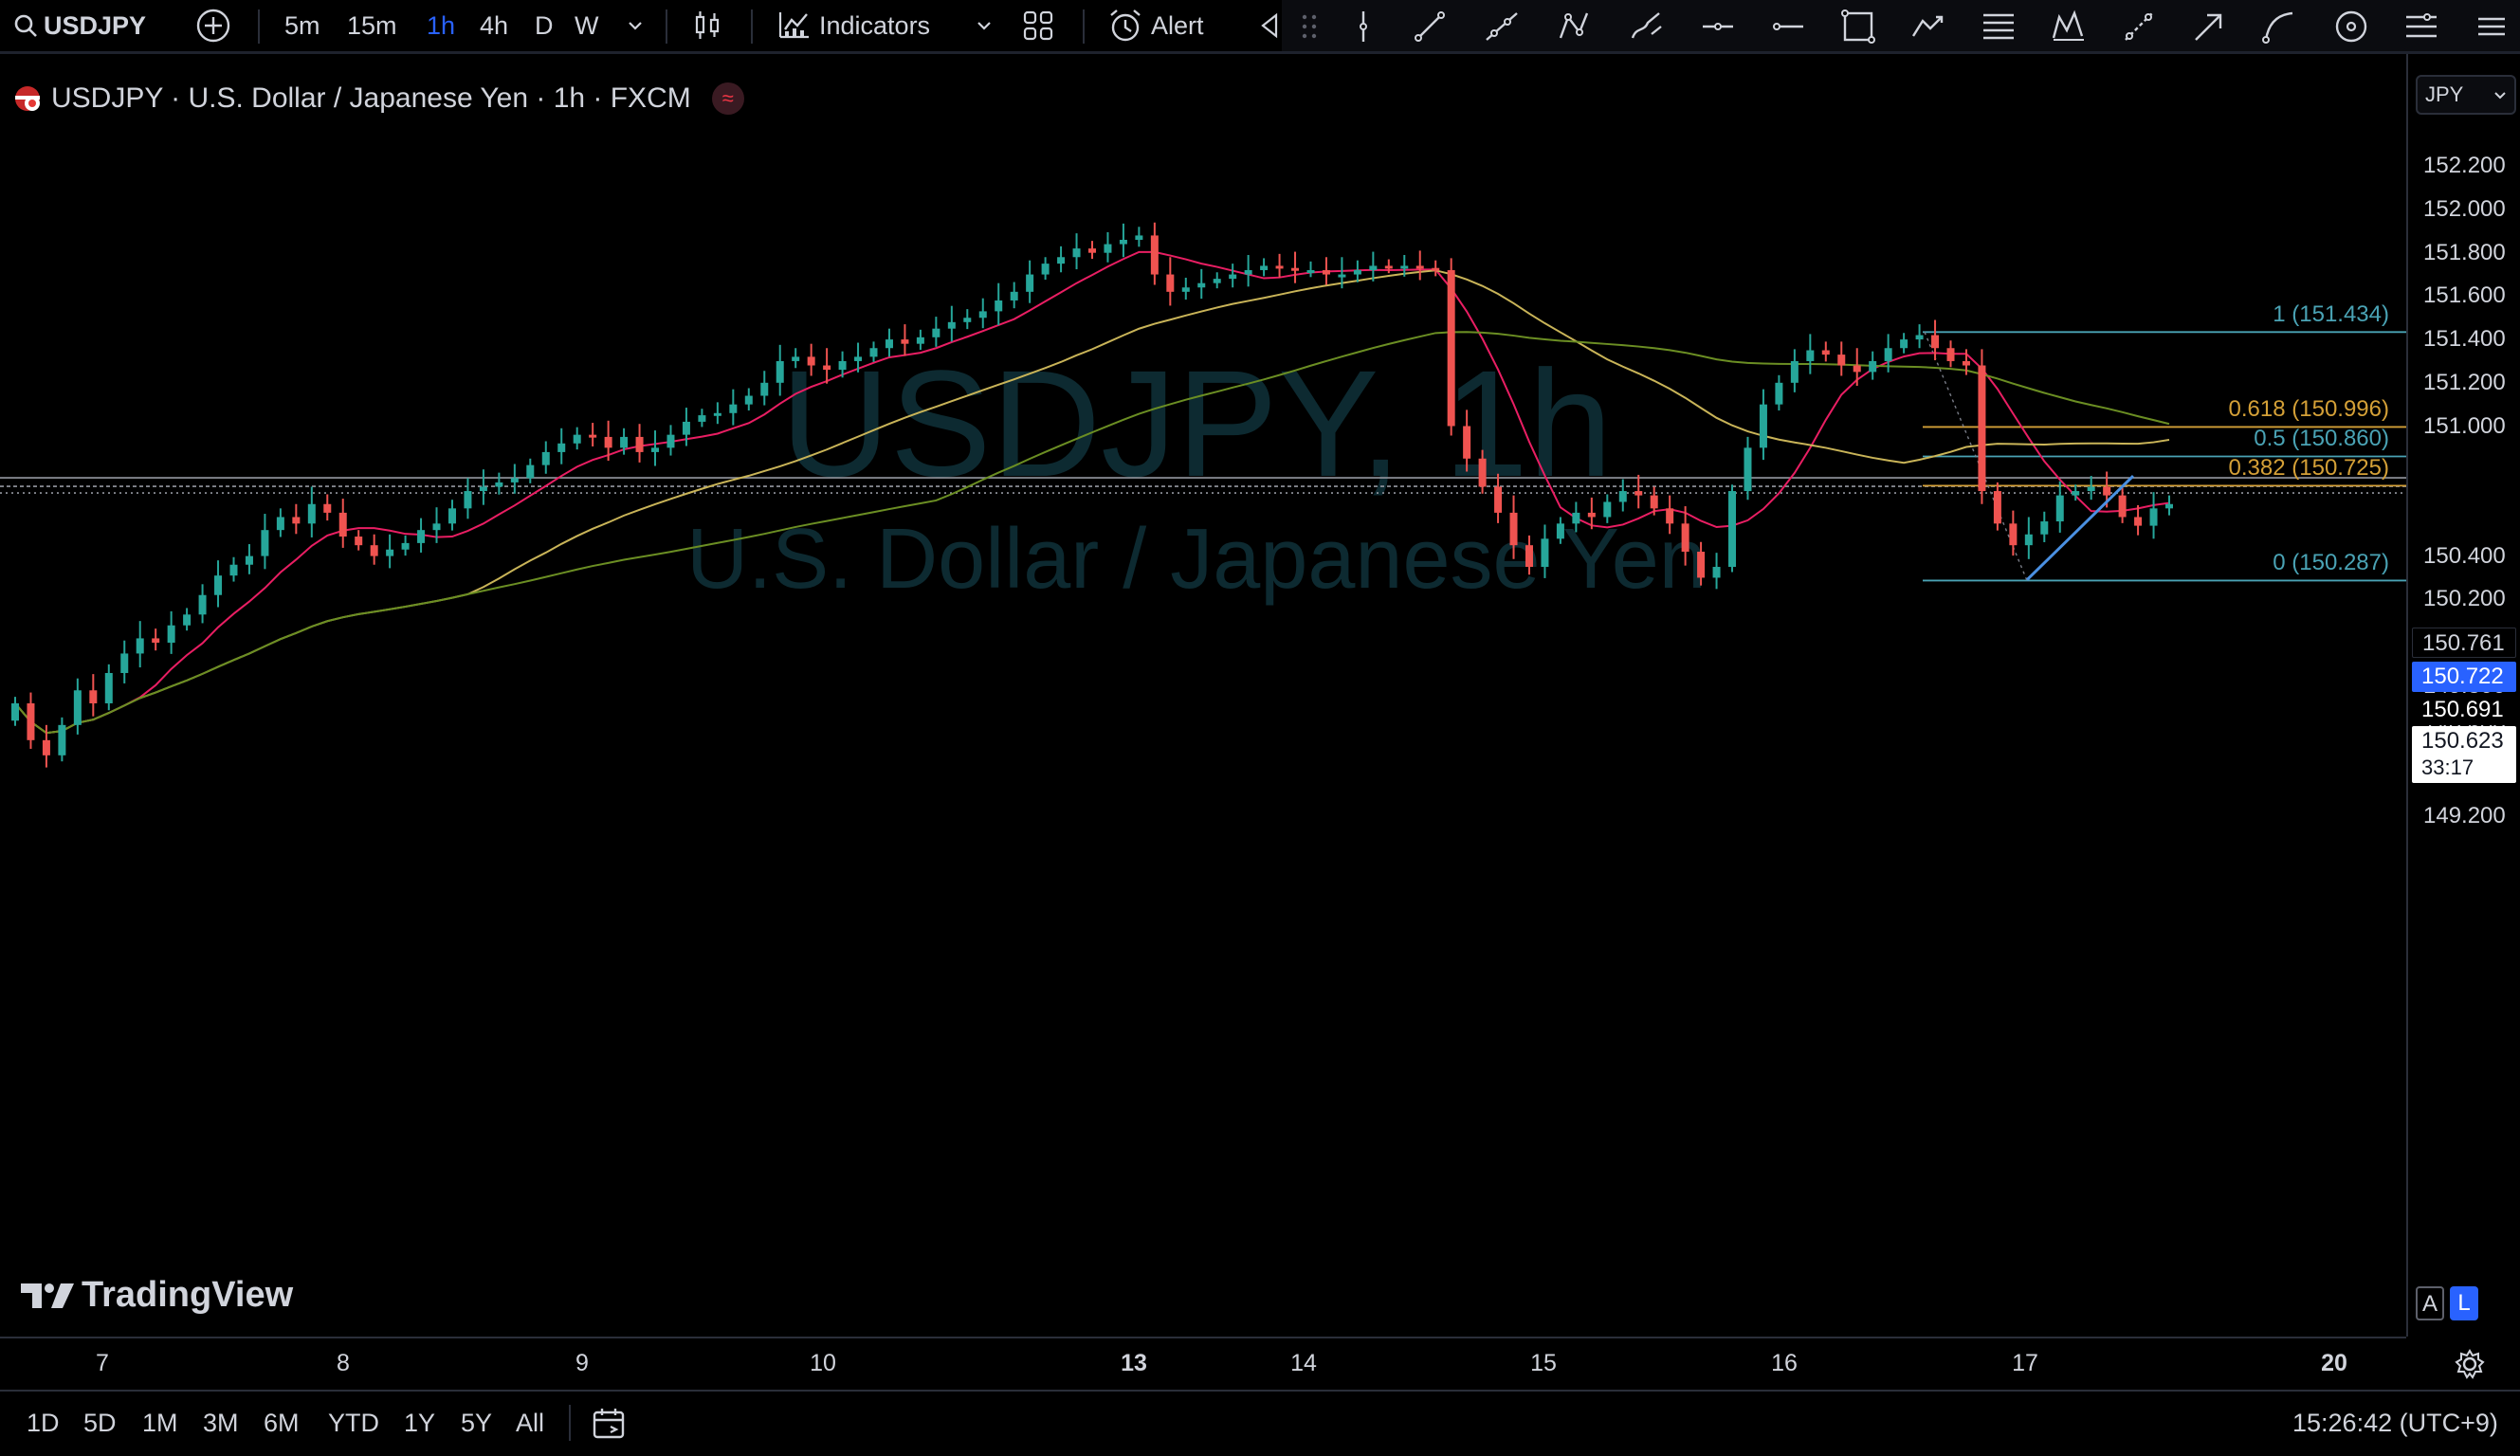 The width and height of the screenshot is (2520, 1456). Describe the element at coordinates (2492, 27) in the screenshot. I see `more-tools-icon` at that location.